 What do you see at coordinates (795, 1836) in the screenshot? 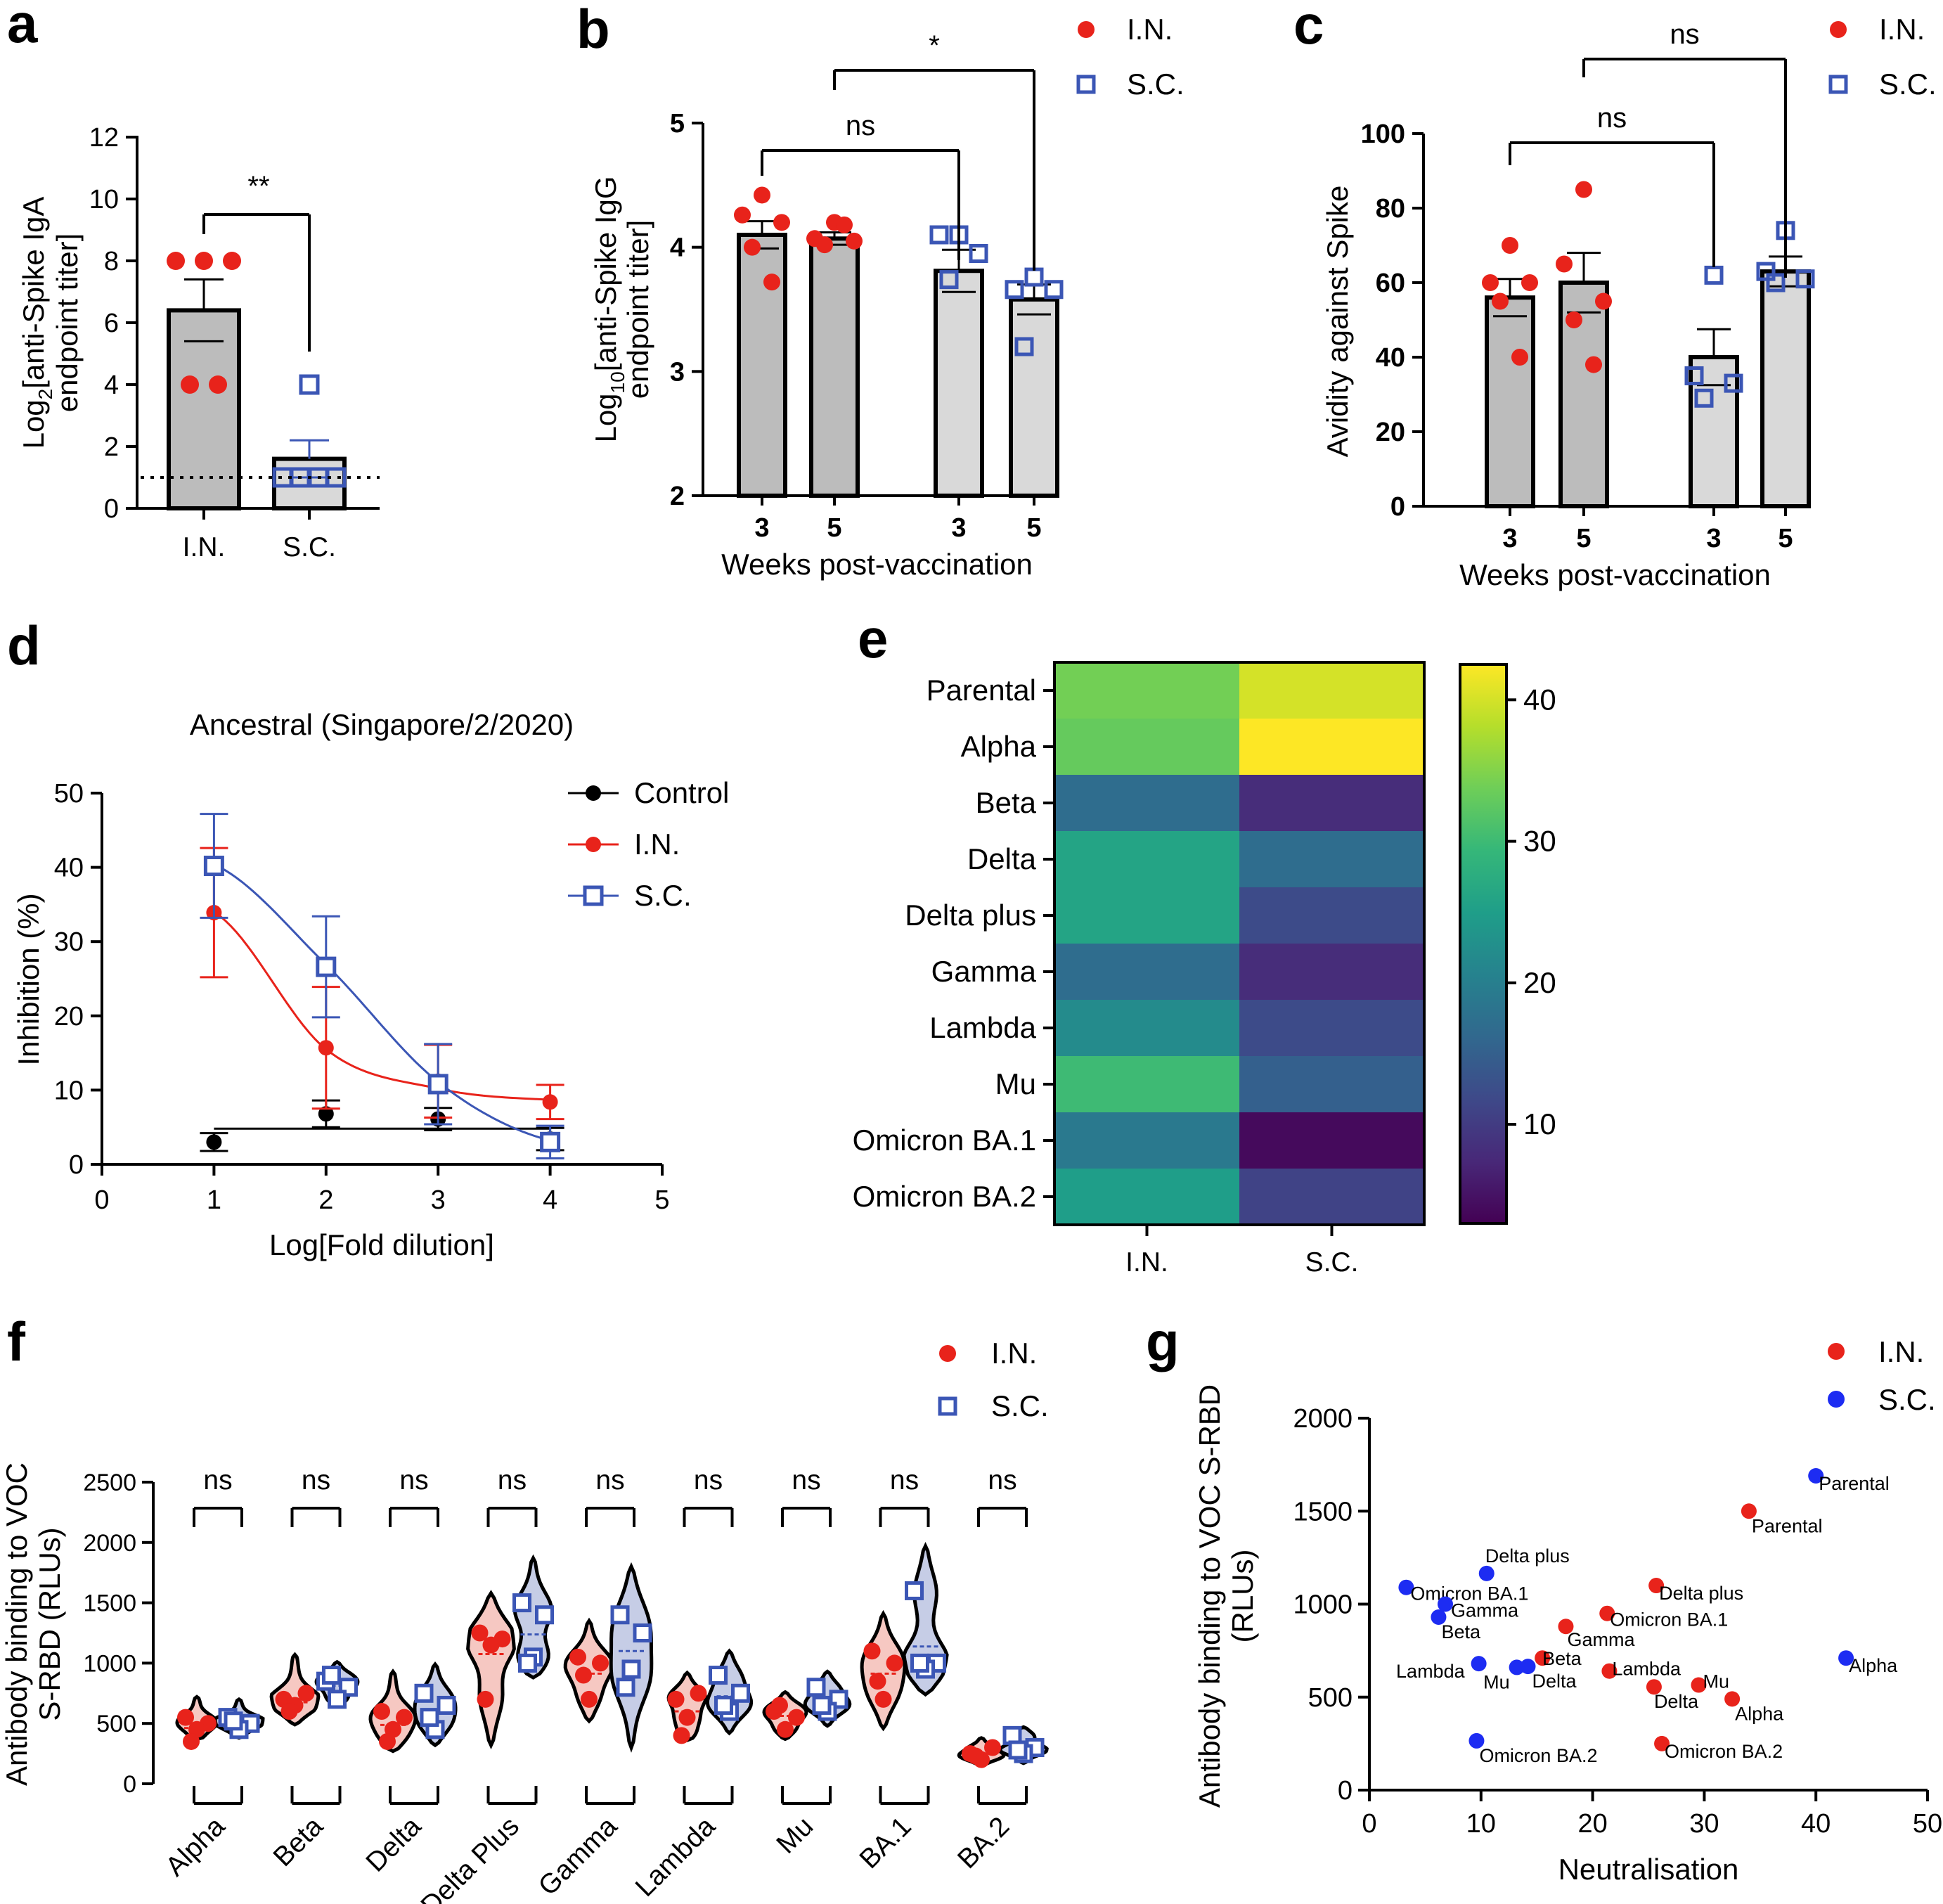
I see `f-xtick-label: Mu` at bounding box center [795, 1836].